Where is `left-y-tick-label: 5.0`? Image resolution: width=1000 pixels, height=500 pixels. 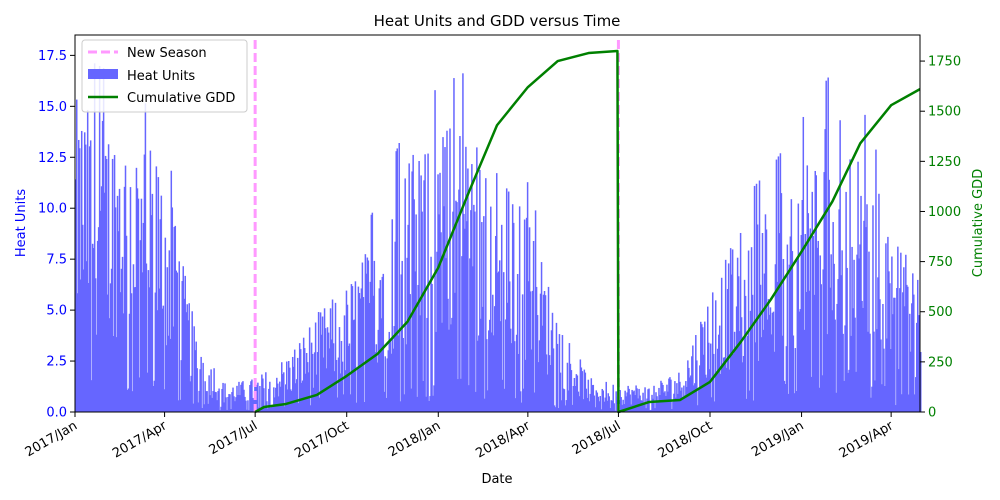
left-y-tick-label: 5.0 is located at coordinates (56, 311).